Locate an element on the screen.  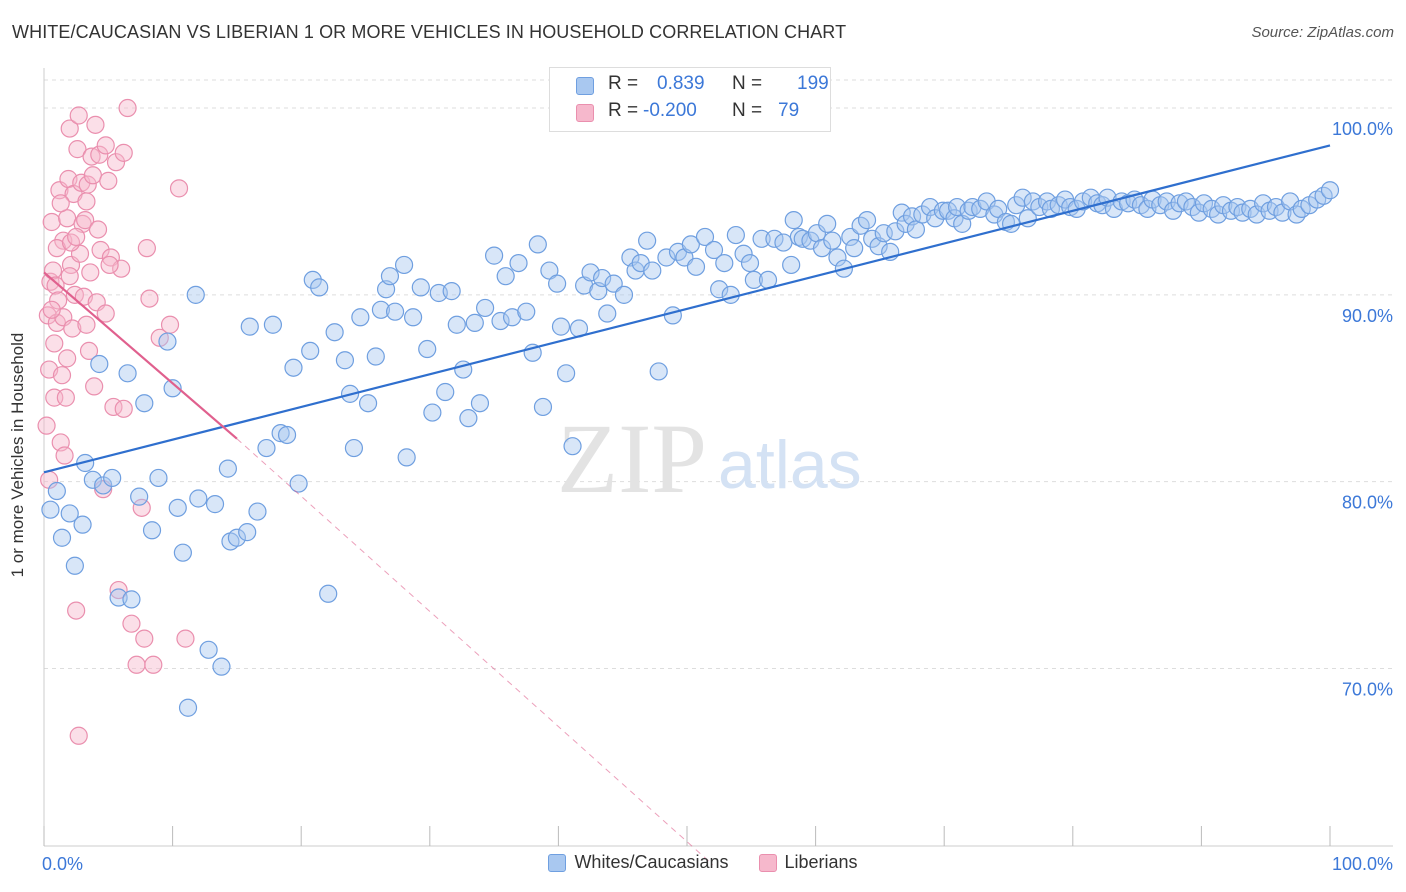
x-tick-label-max: 100.0% is located at coordinates (1362, 864).